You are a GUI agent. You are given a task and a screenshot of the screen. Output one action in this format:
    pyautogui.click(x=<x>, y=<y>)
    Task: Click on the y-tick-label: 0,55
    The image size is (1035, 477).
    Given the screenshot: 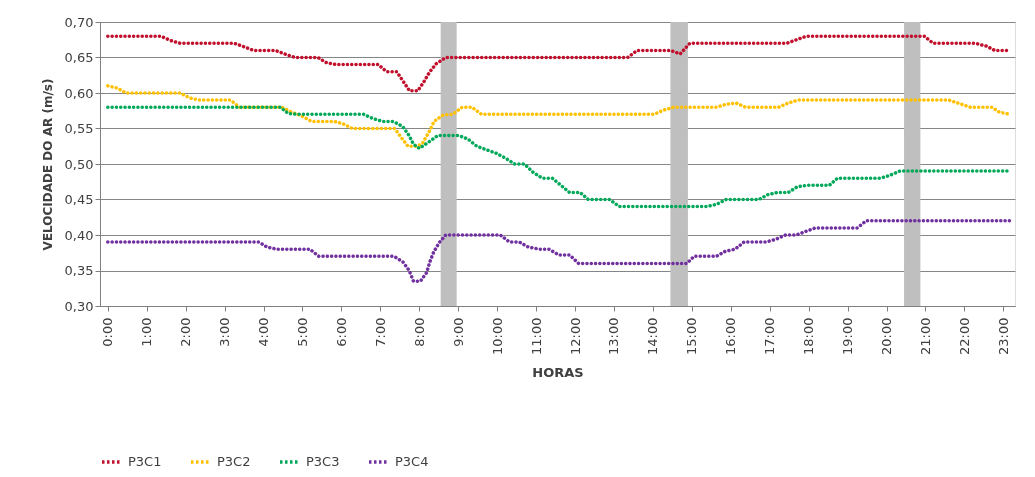 What is the action you would take?
    pyautogui.click(x=79, y=128)
    